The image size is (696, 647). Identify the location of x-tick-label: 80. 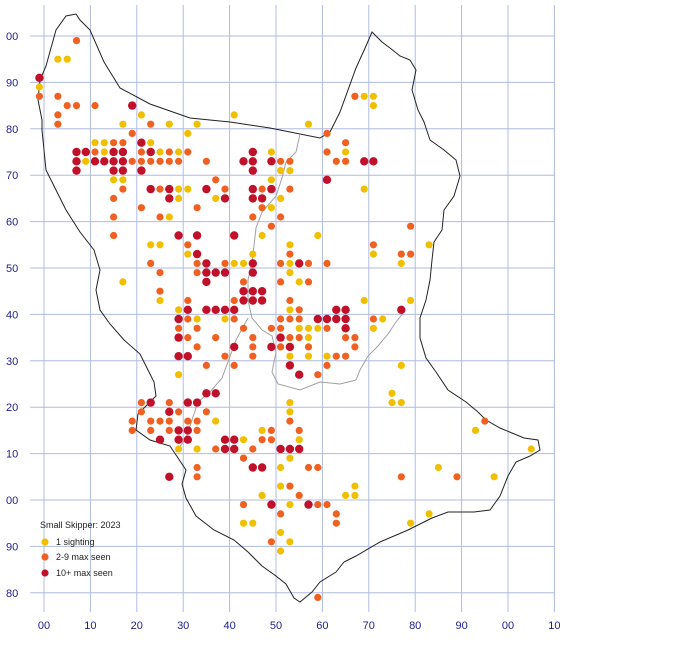
(415, 626).